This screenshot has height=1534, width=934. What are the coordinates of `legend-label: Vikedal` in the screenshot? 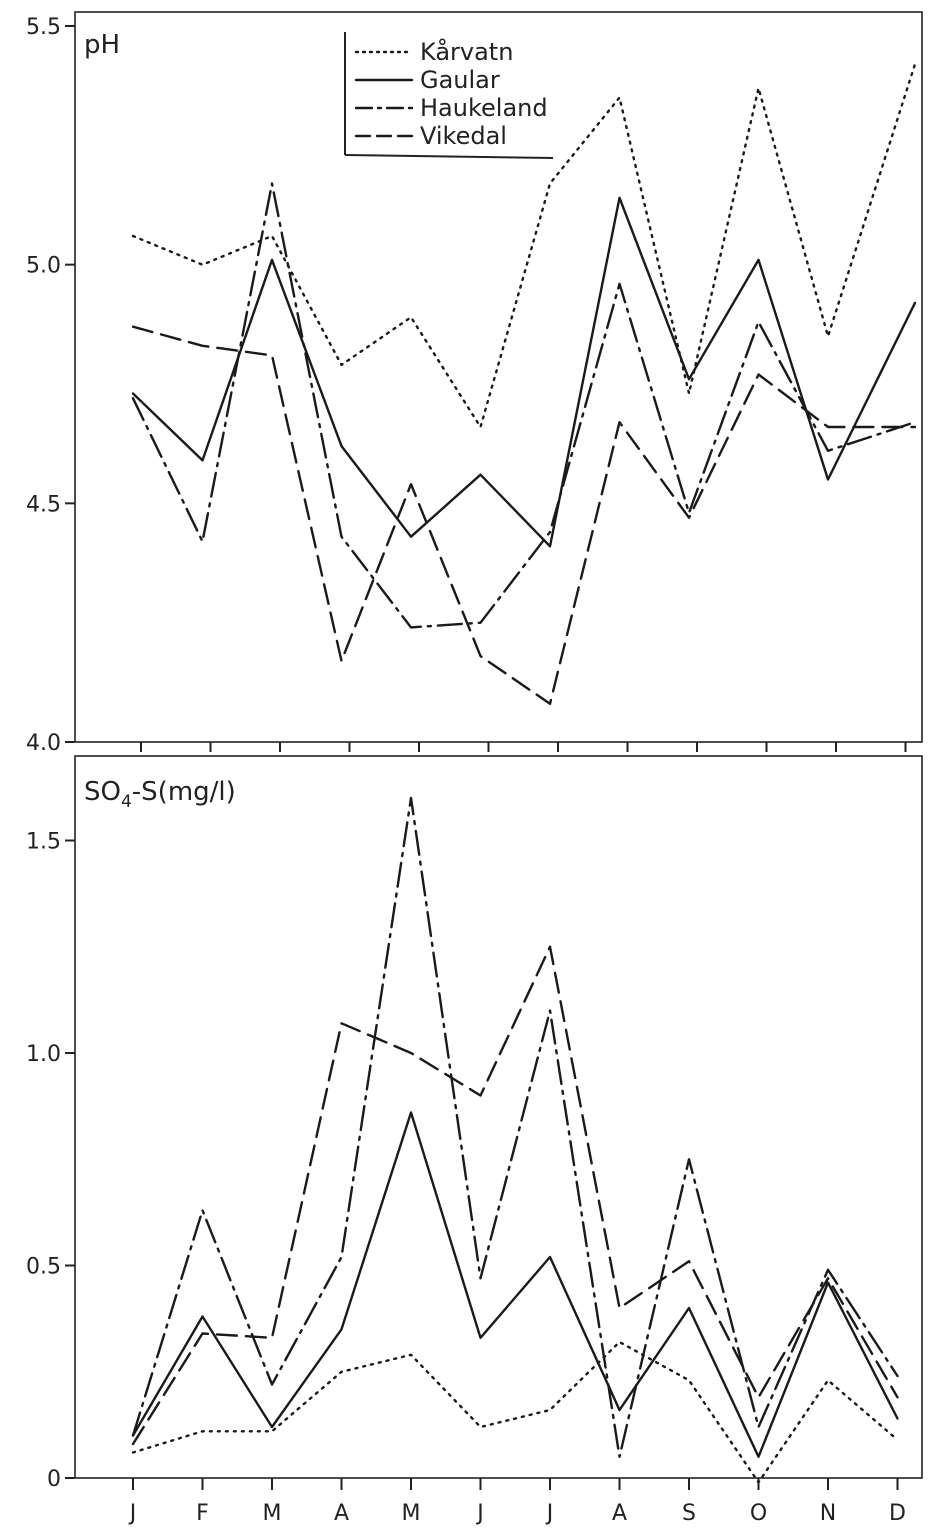 It's located at (463, 136).